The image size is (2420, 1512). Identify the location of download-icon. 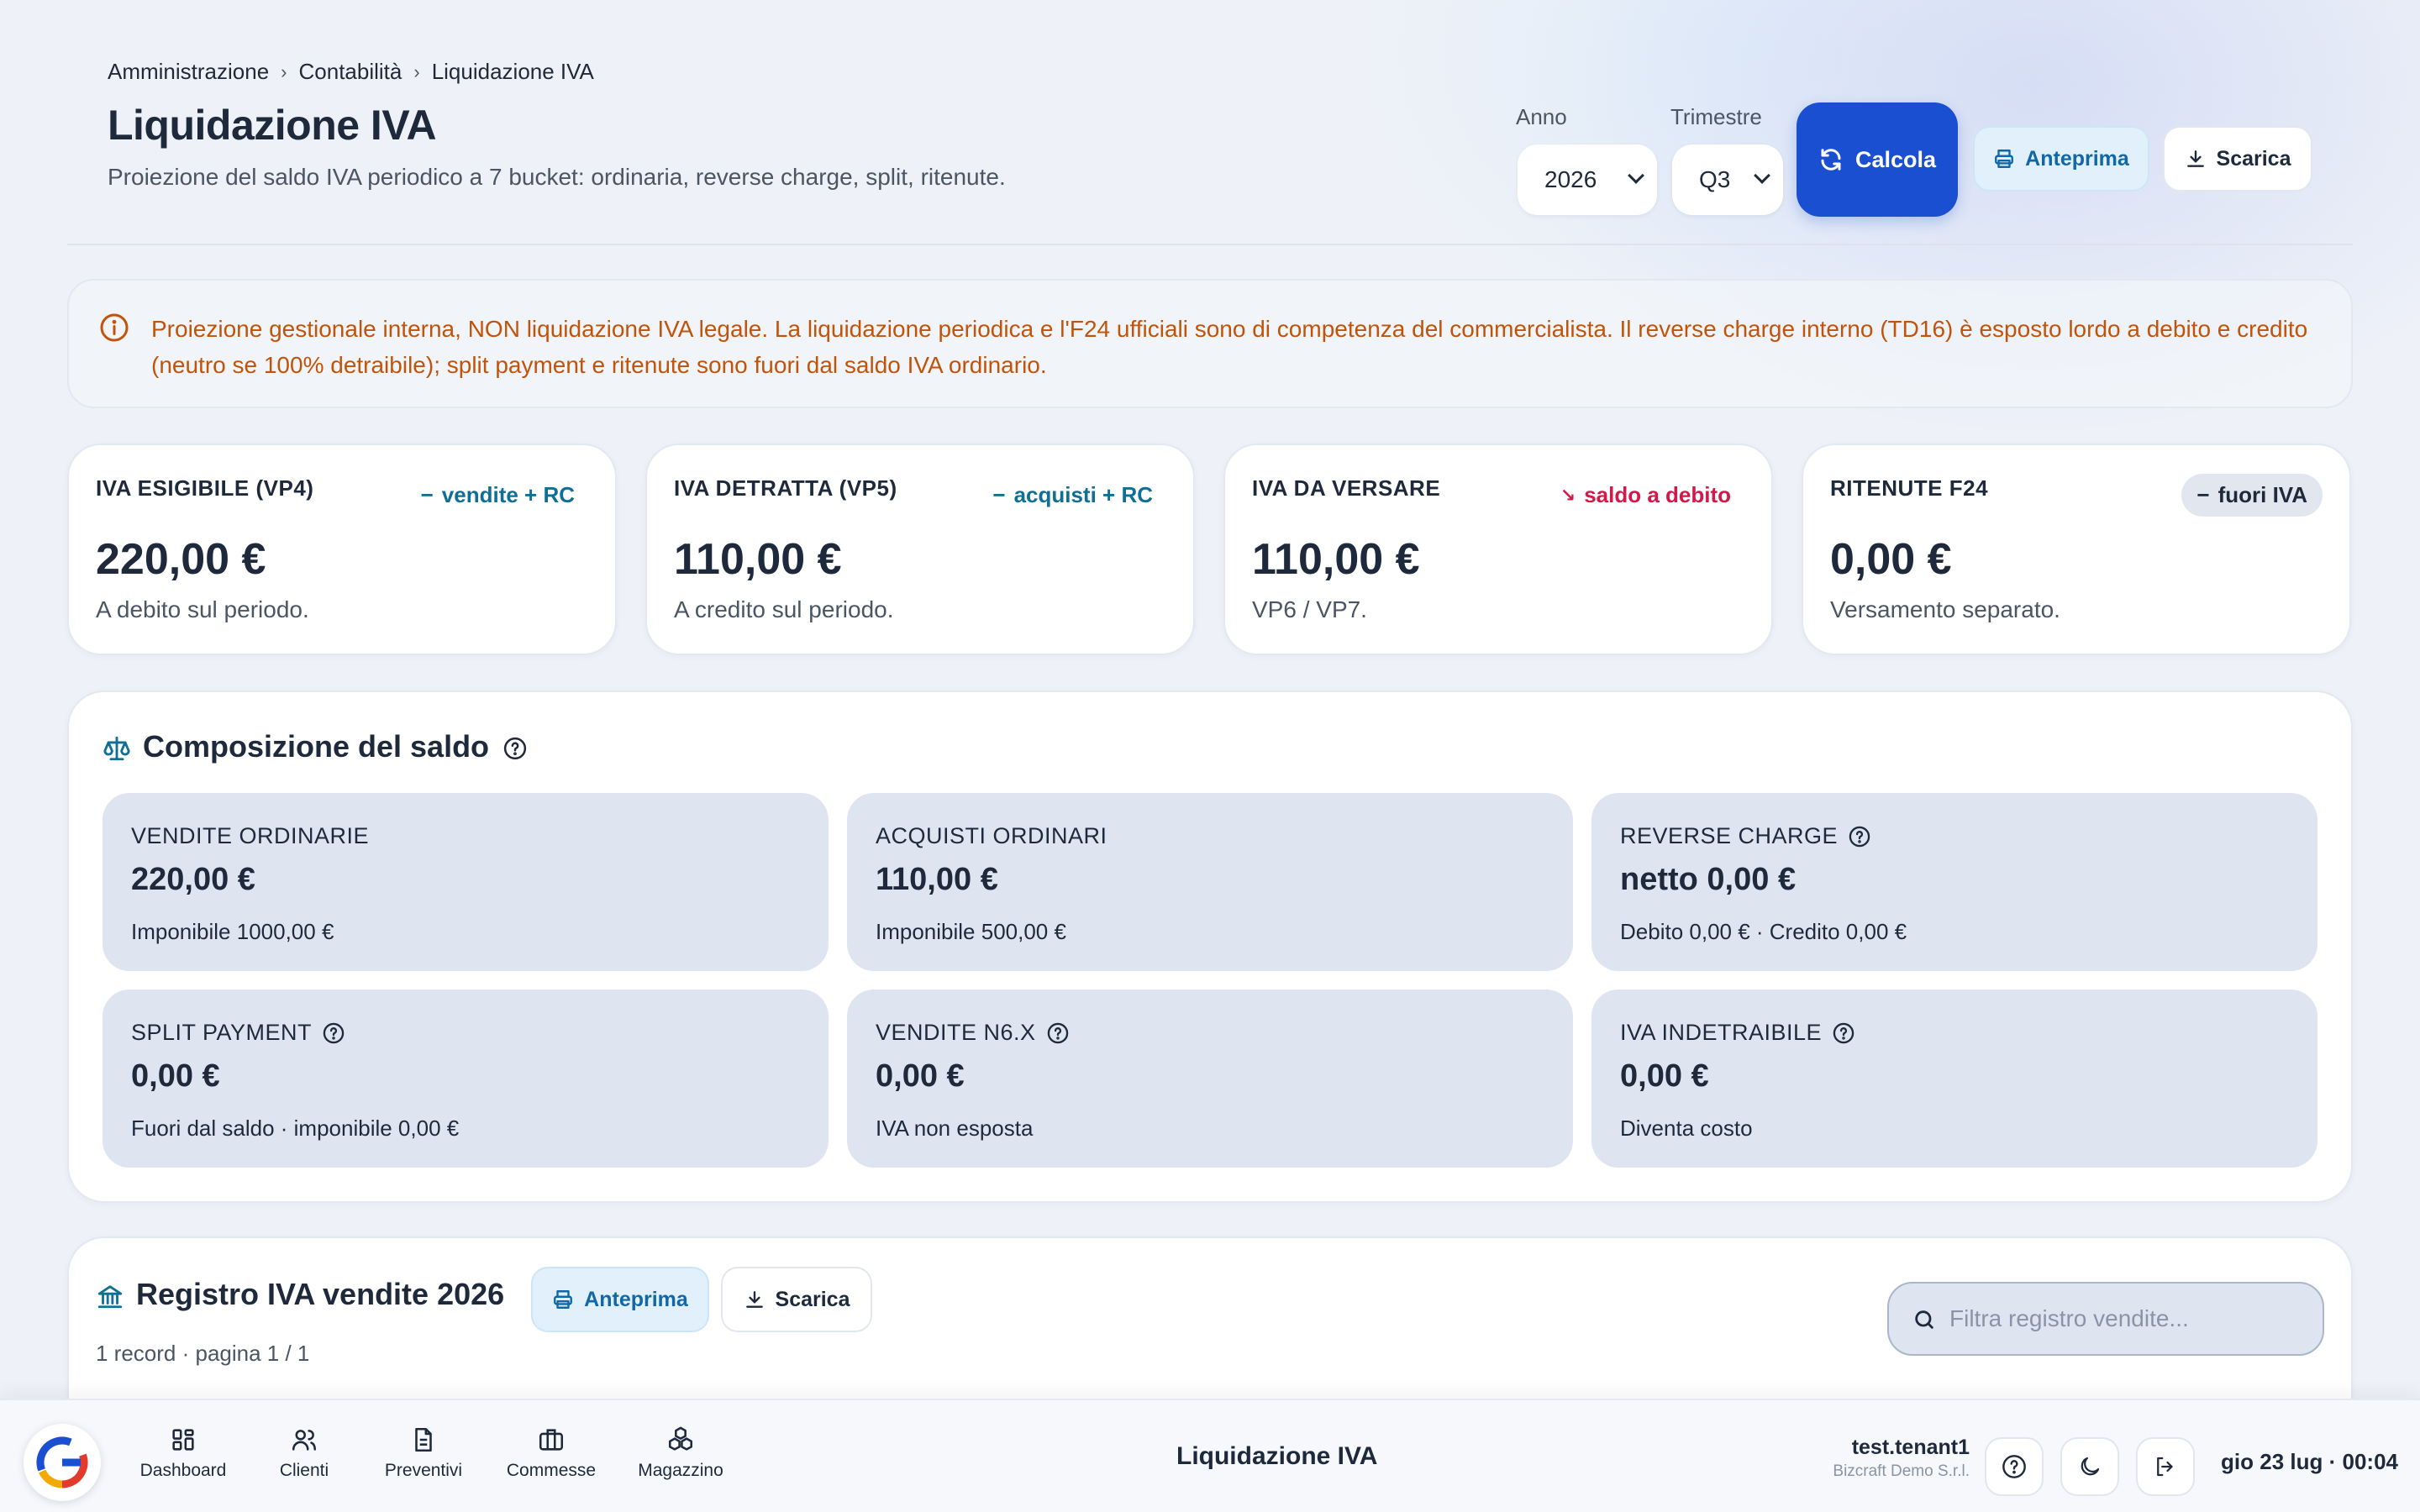
(2195, 158).